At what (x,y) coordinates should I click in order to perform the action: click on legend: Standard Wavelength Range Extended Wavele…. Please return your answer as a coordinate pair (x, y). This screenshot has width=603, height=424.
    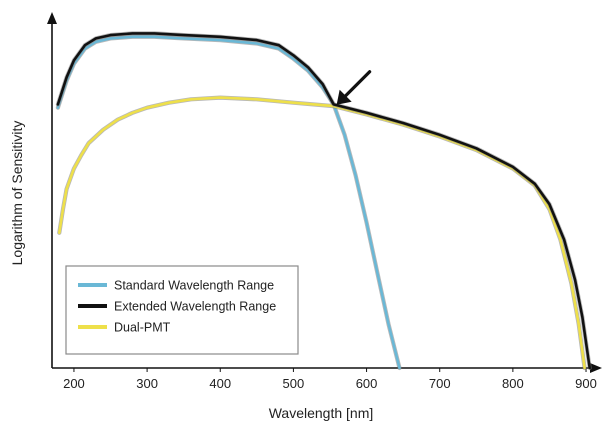
    Looking at the image, I should click on (182, 310).